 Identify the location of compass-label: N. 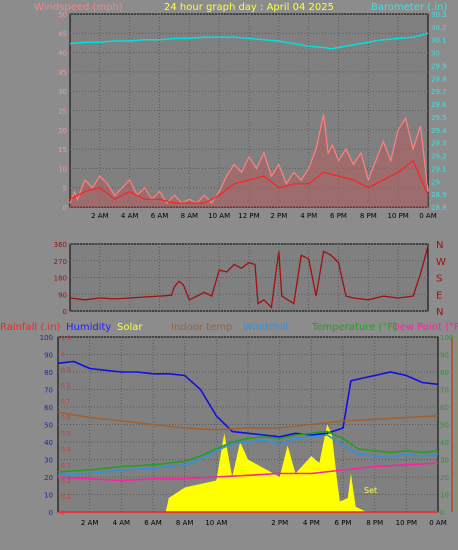
(439, 312).